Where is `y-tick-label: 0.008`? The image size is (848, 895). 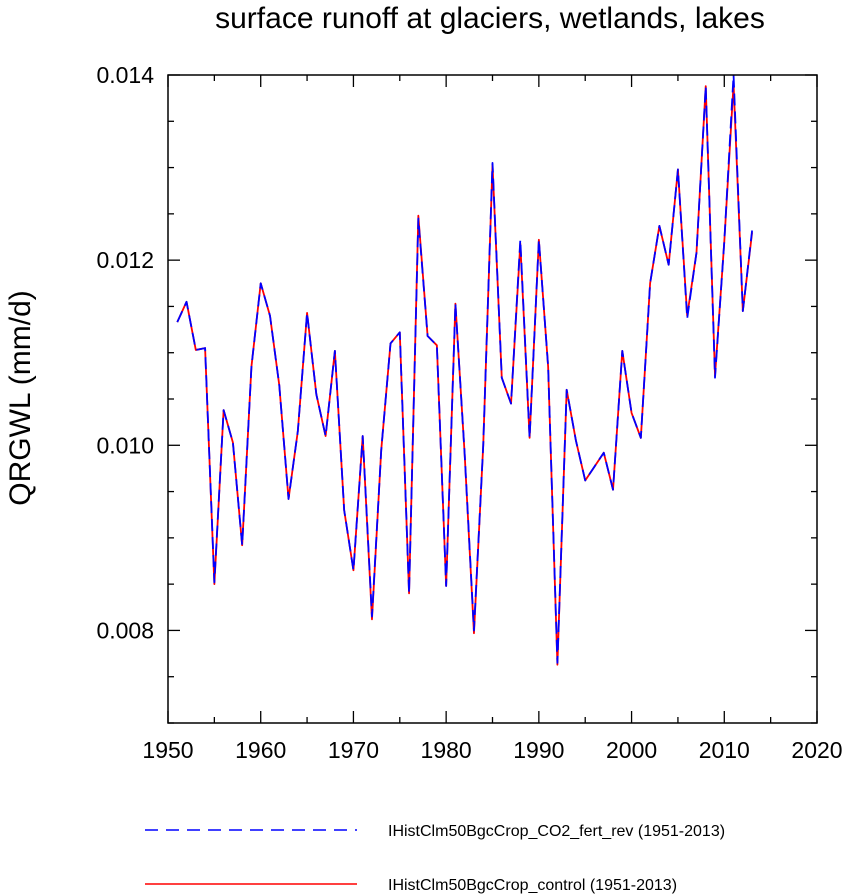
y-tick-label: 0.008 is located at coordinates (125, 630).